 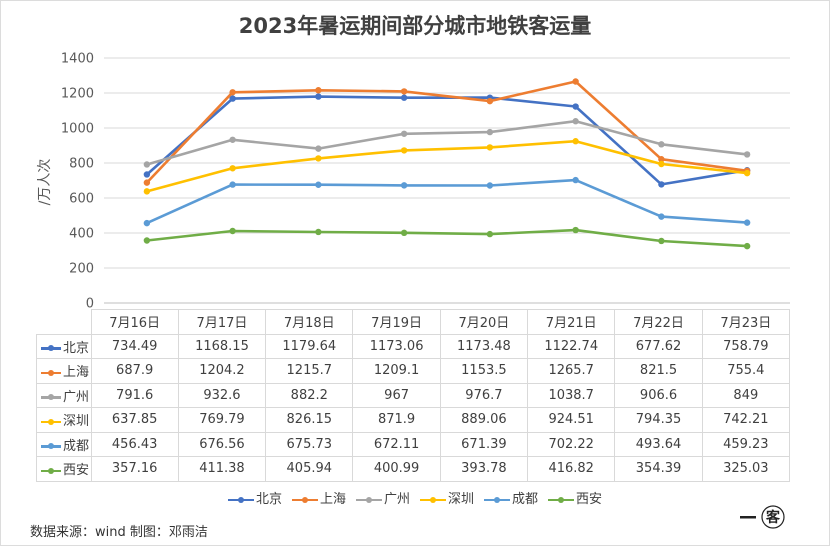 I want to click on series-西安, so click(x=447, y=238).